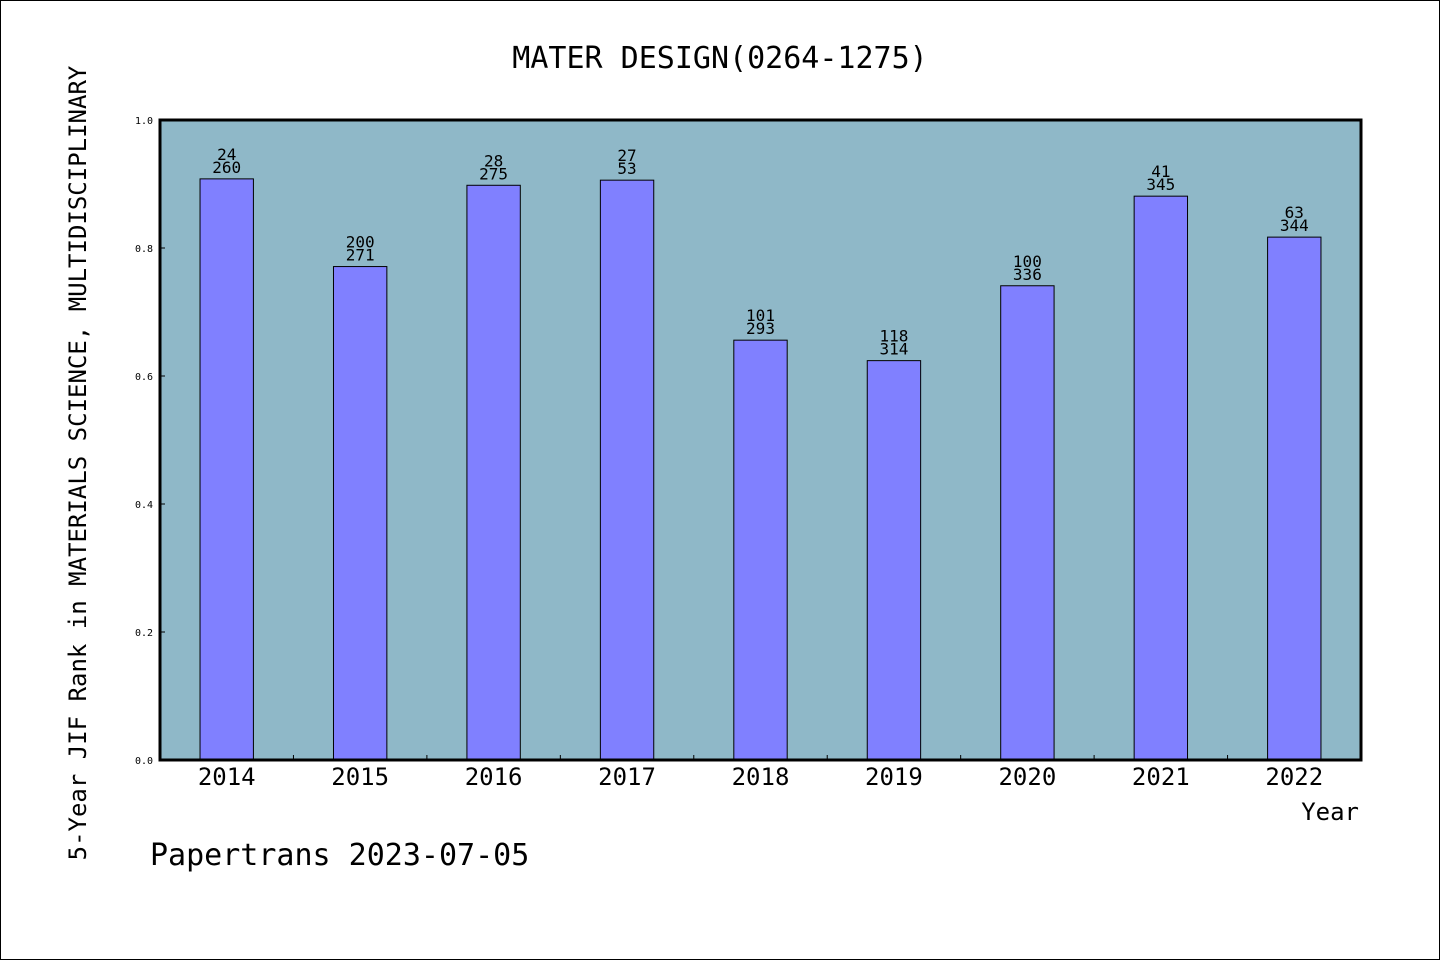 Image resolution: width=1440 pixels, height=964 pixels. I want to click on bar-label-top-2021: 41, so click(1160, 171).